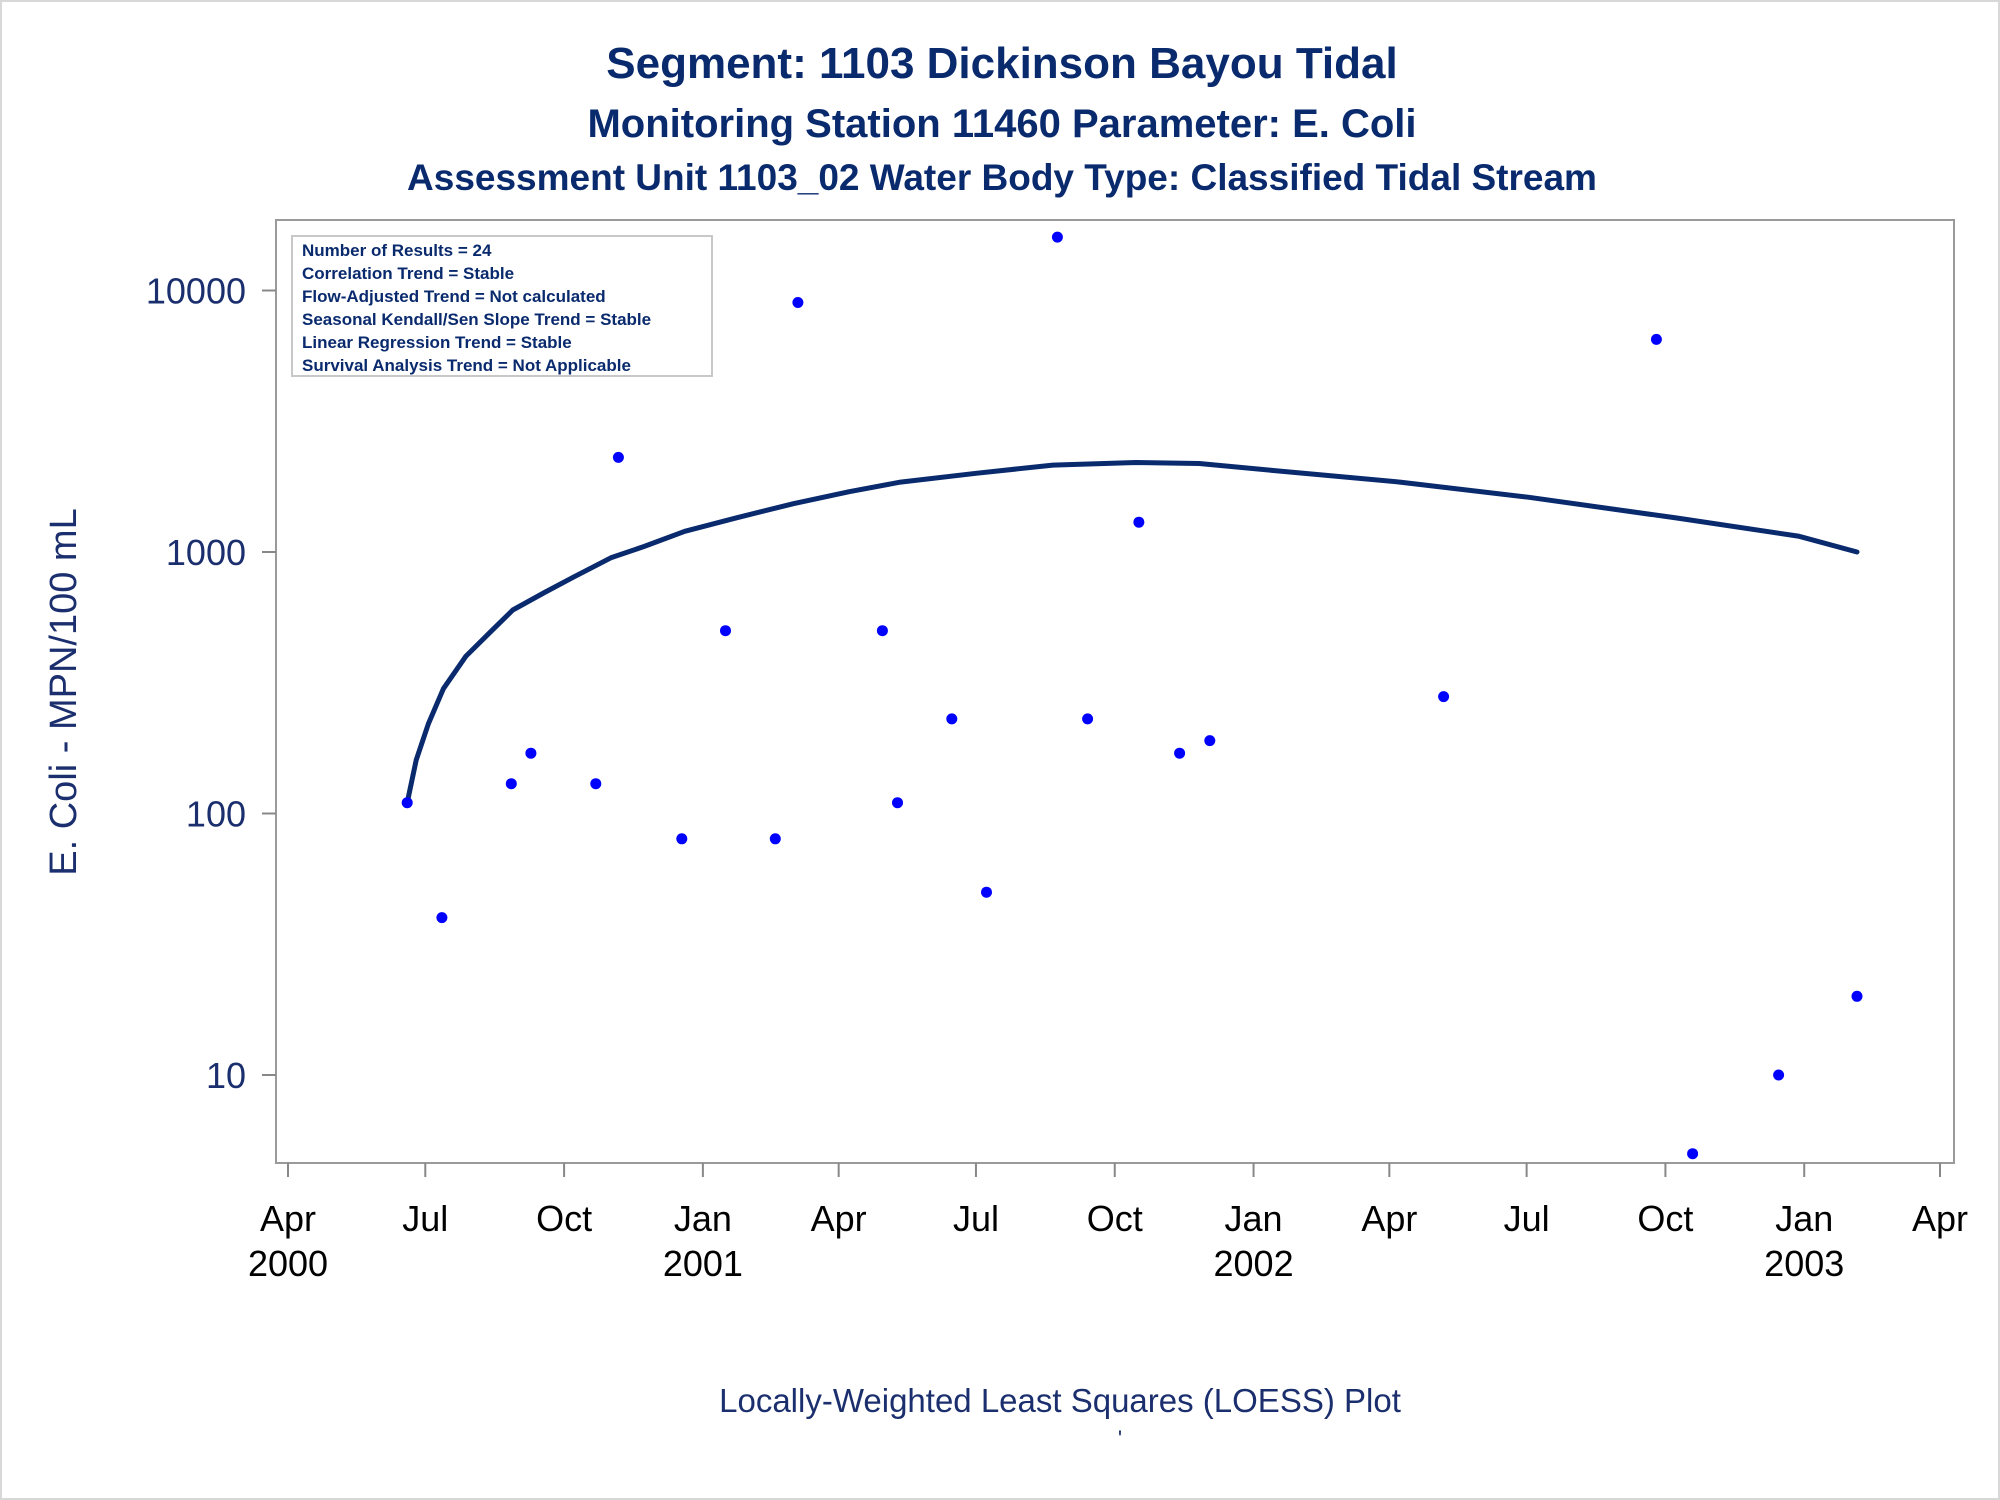  I want to click on y-axis-label: E. Coli - MPN/100 mL, so click(64, 691).